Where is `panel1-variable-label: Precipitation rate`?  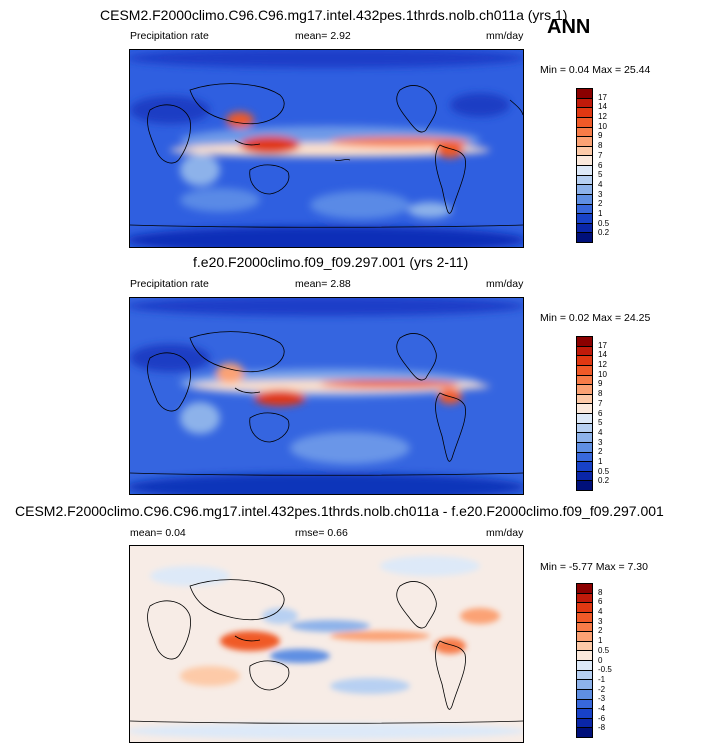 panel1-variable-label: Precipitation rate is located at coordinates (169, 36).